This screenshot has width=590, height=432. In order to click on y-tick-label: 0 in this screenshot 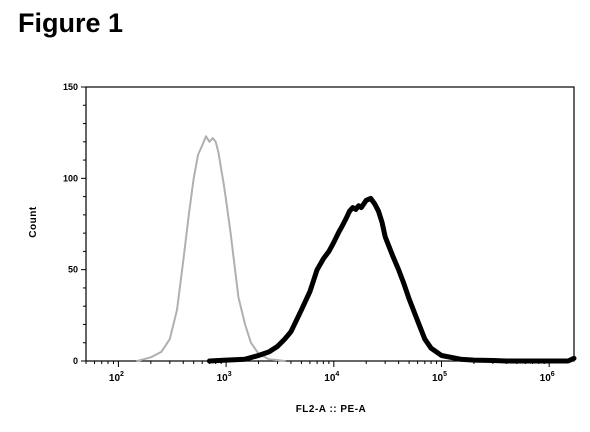, I will do `click(75, 361)`.